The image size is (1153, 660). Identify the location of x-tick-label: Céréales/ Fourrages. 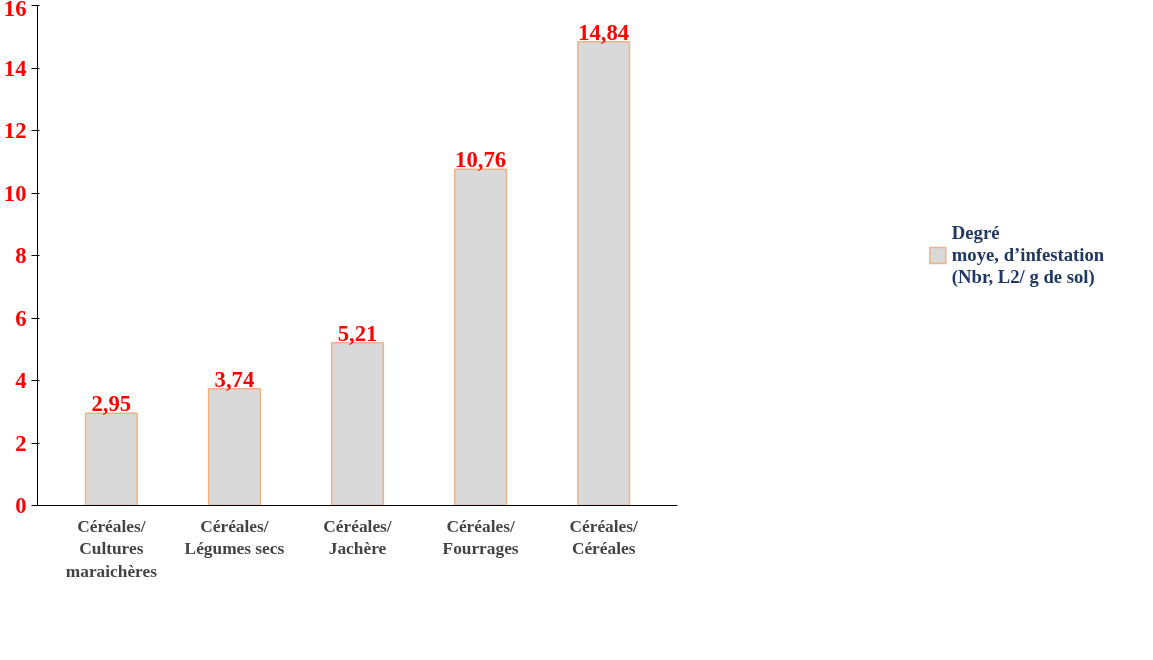
(480, 537).